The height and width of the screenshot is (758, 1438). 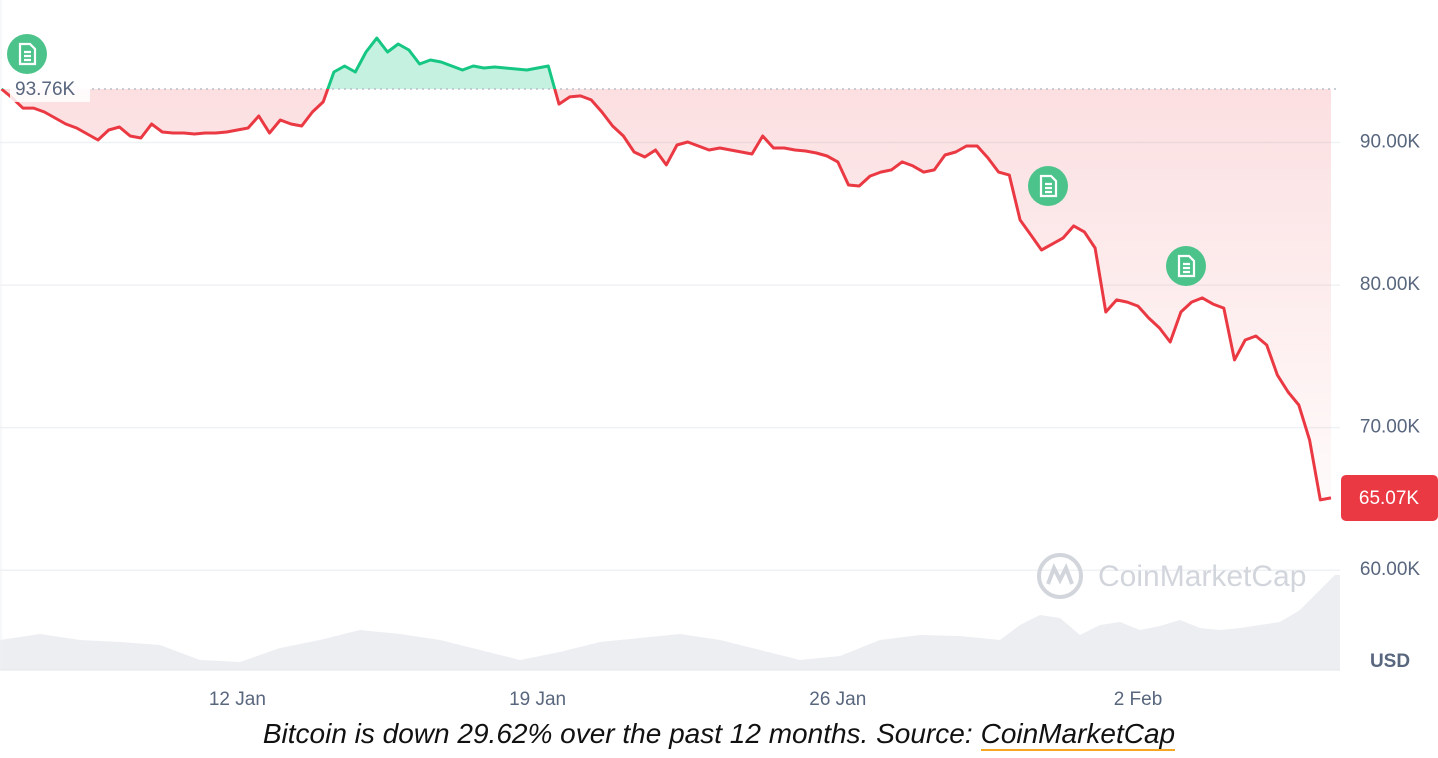 What do you see at coordinates (1060, 576) in the screenshot?
I see `watermark-logo` at bounding box center [1060, 576].